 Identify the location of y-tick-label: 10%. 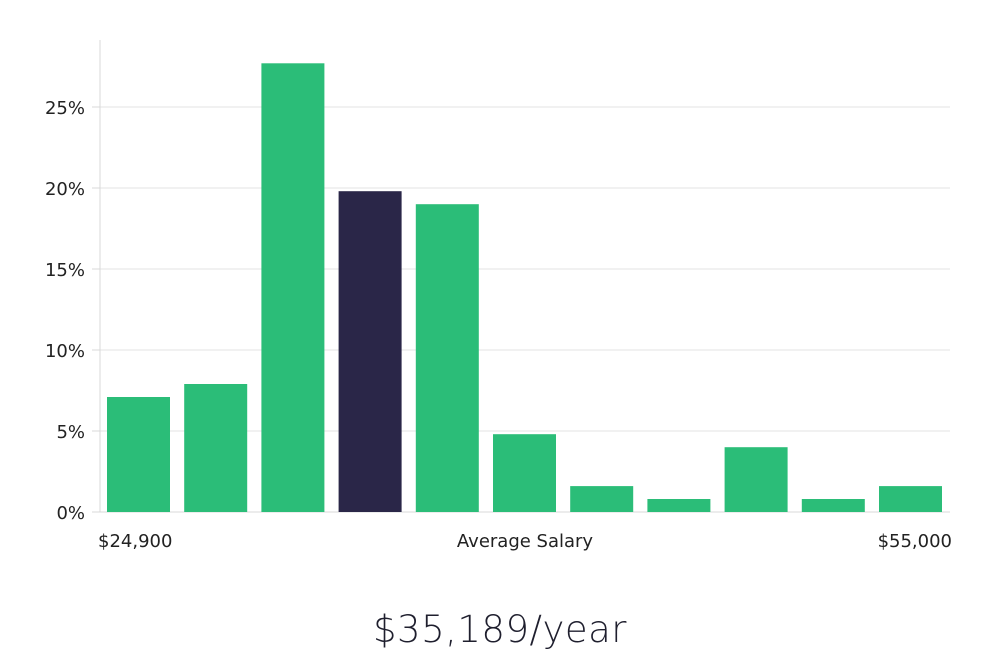
(65, 351).